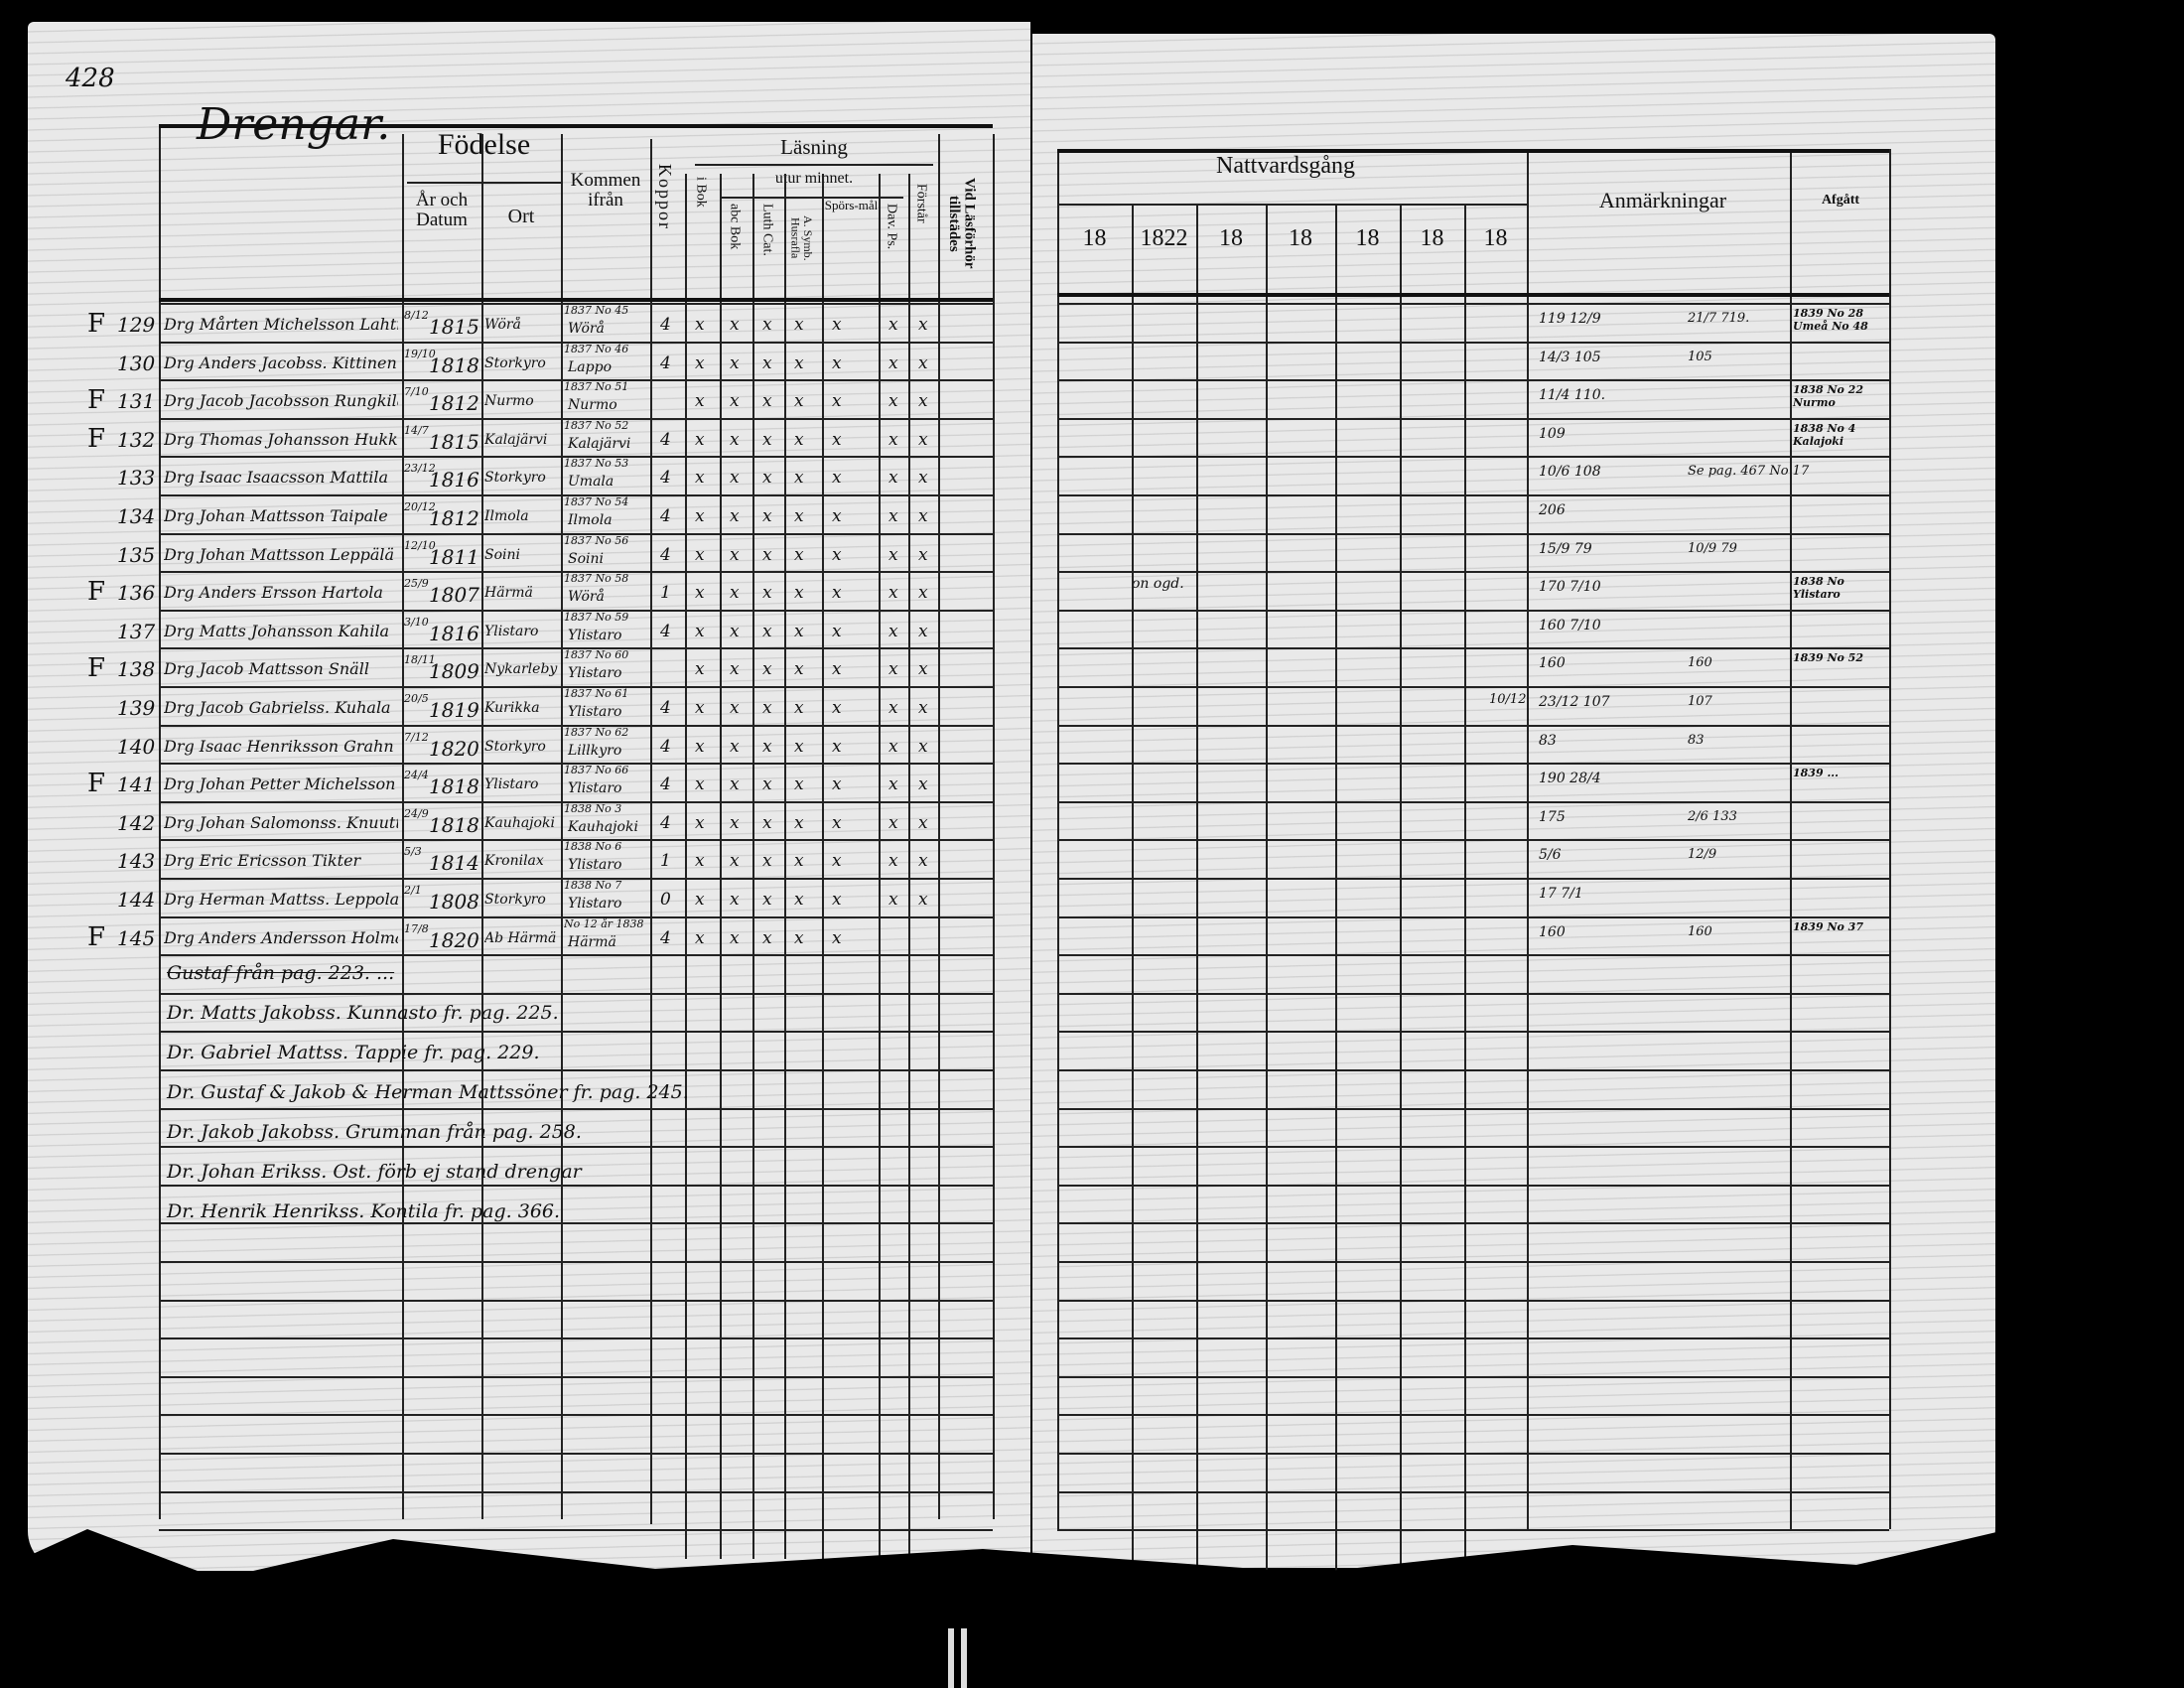 The image size is (2184, 1688). I want to click on moved-from-number: 1837 No 62, so click(596, 732).